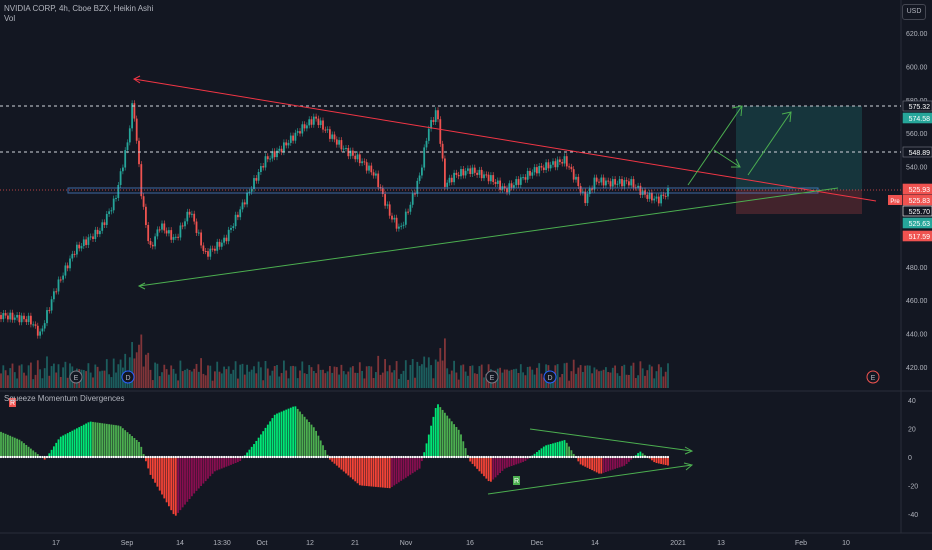 This screenshot has width=932, height=550. I want to click on indicator-tick-label: 40, so click(912, 401).